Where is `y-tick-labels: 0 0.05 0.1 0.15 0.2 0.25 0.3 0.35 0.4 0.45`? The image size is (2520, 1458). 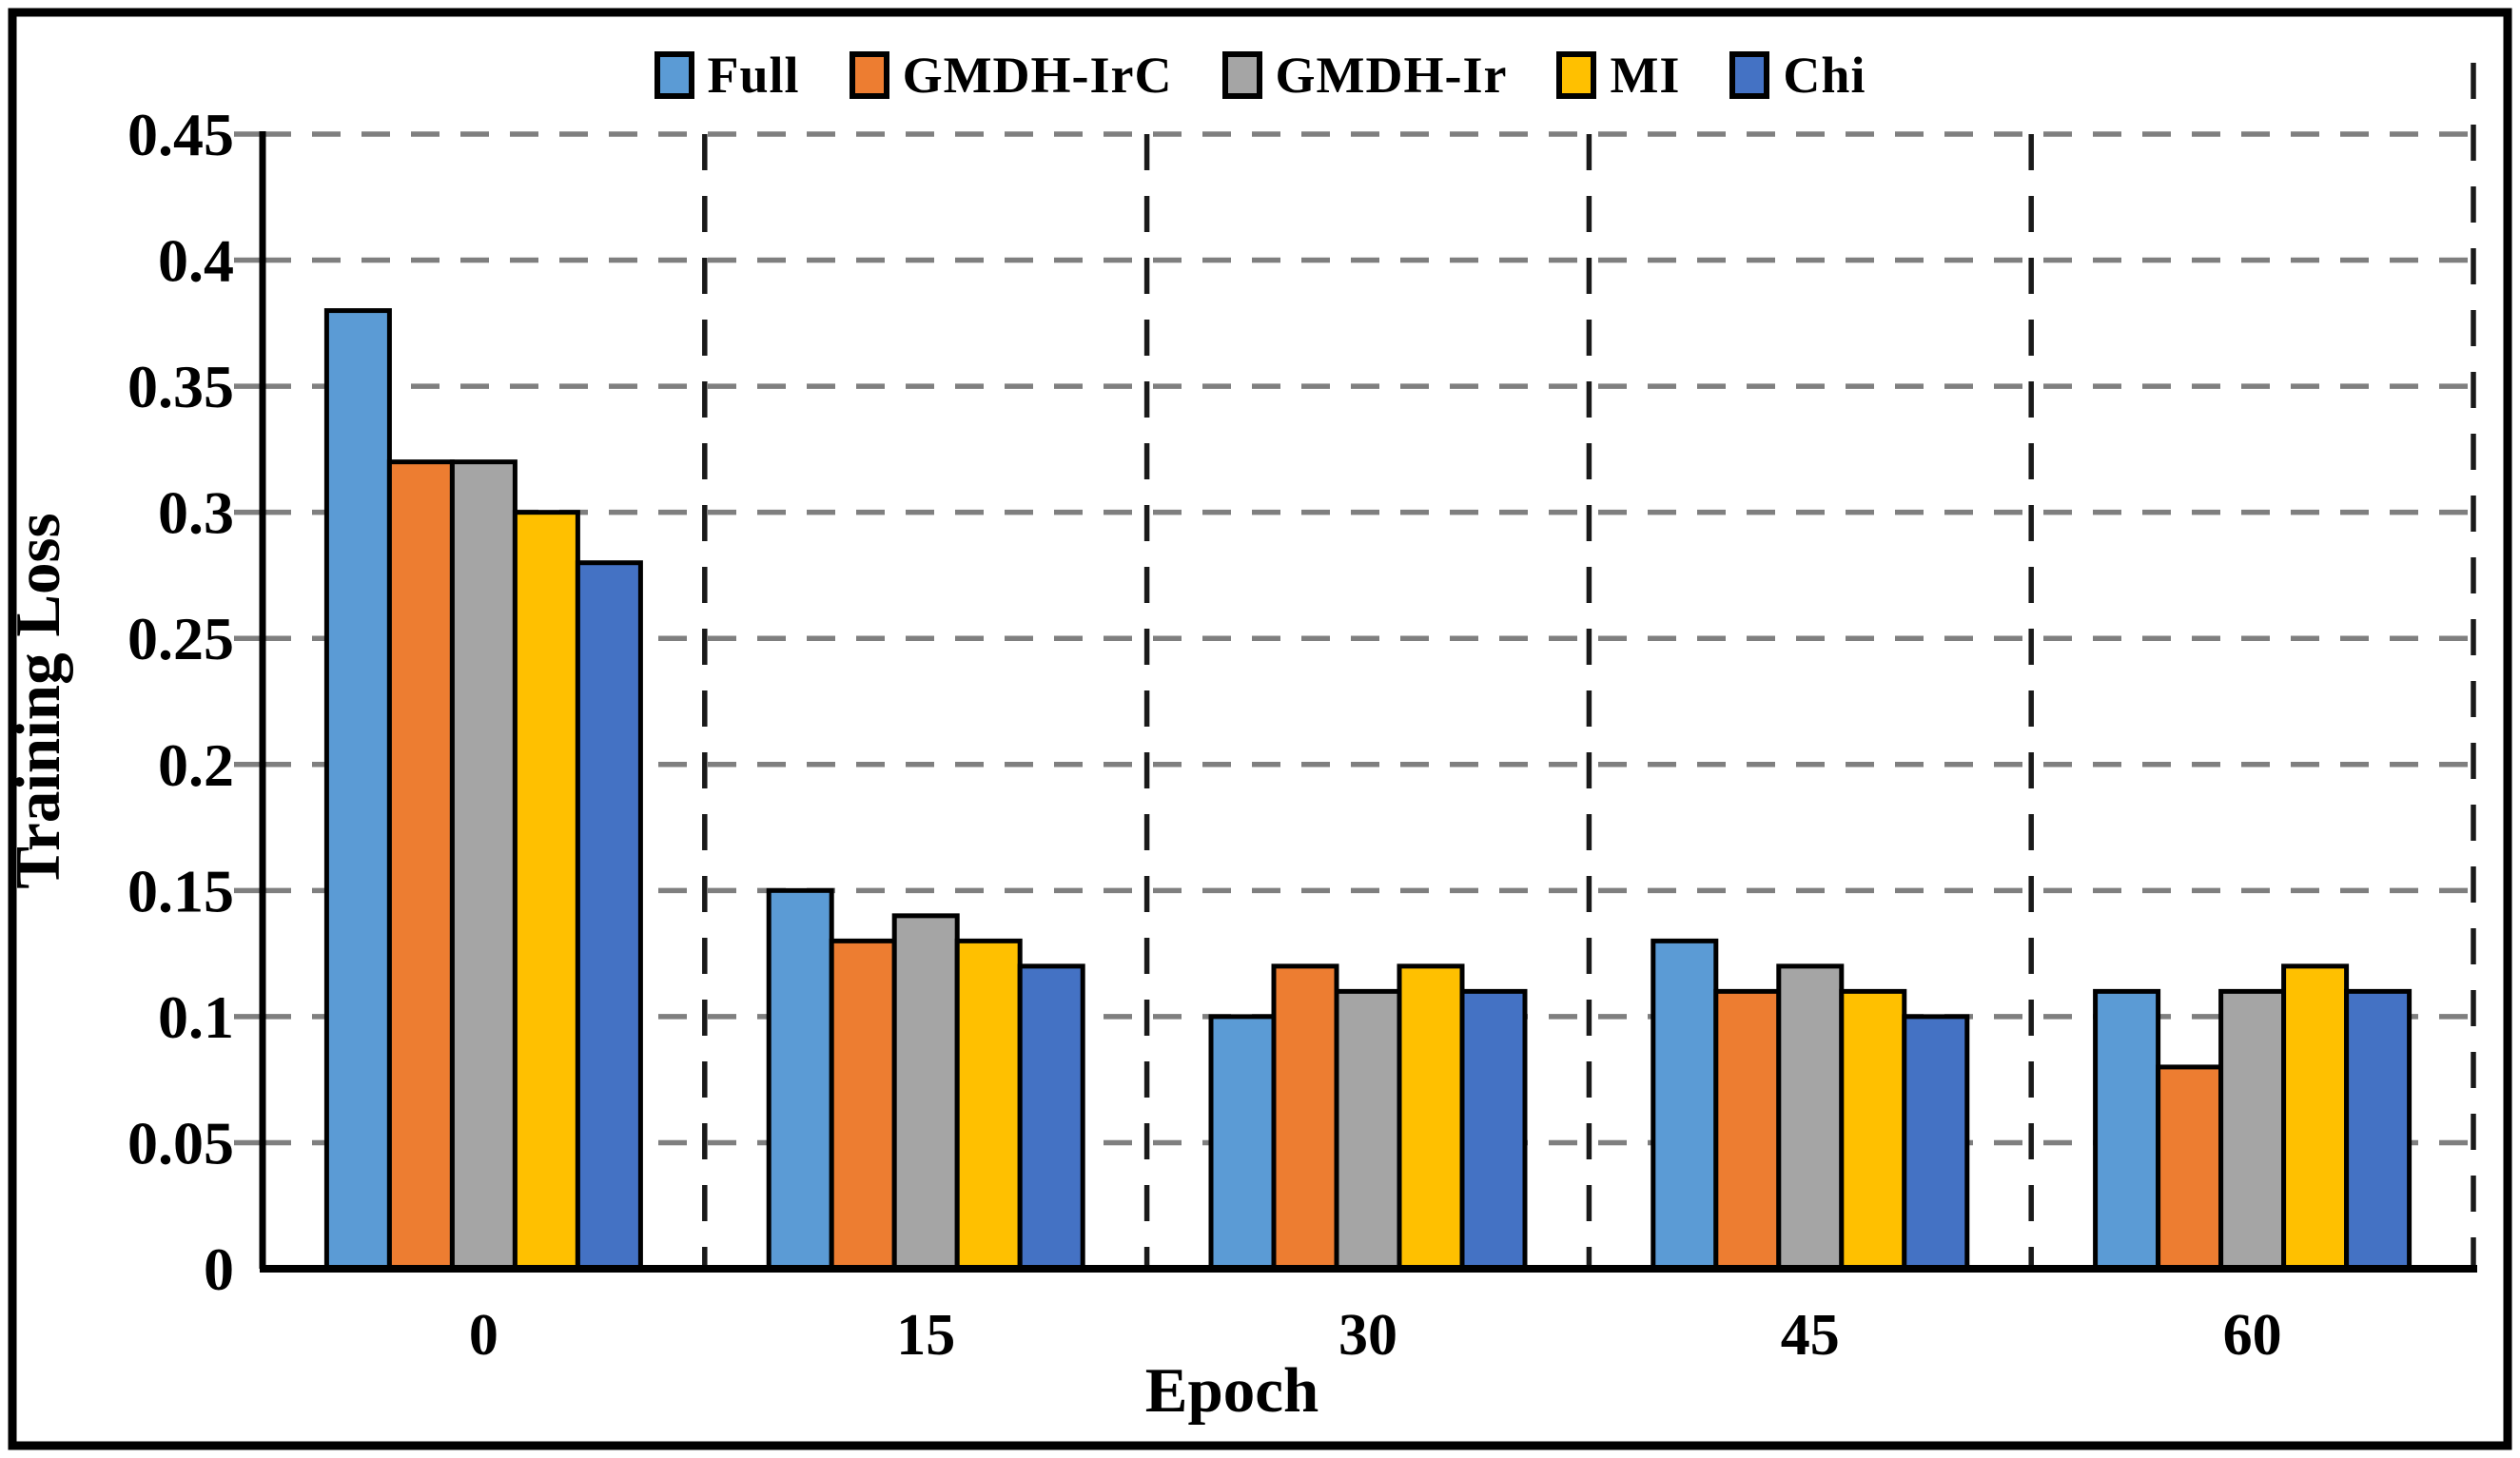 y-tick-labels: 0 0.05 0.1 0.15 0.2 0.25 0.3 0.35 0.4 0.45 is located at coordinates (180, 702).